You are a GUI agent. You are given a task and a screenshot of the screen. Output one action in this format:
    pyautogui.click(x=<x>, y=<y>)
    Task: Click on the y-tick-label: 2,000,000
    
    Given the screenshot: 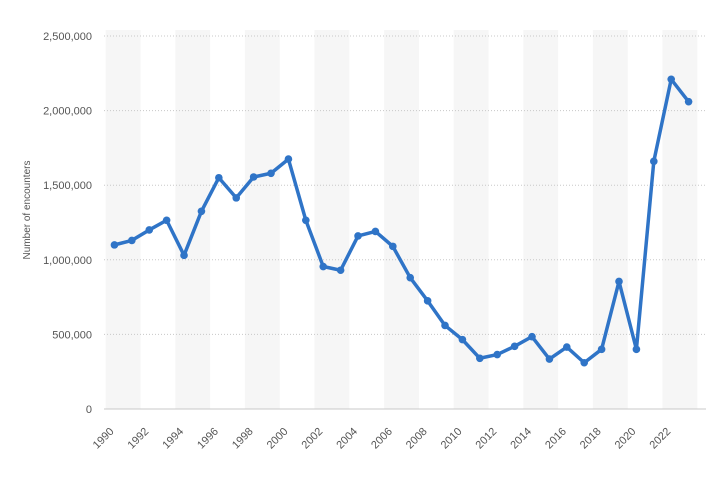 What is the action you would take?
    pyautogui.click(x=67, y=112)
    